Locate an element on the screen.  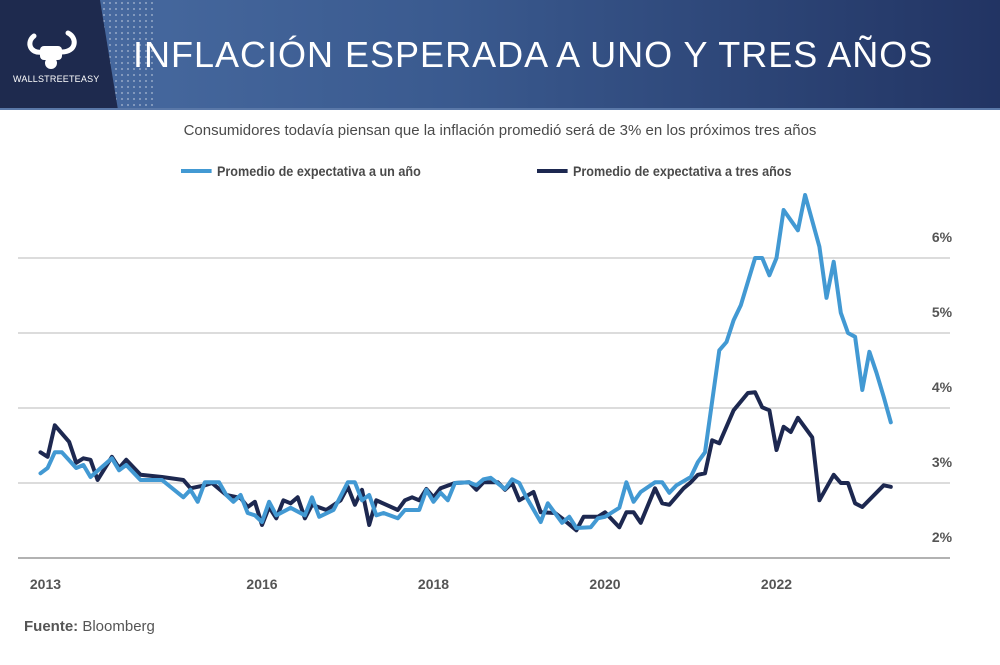
y-tick-label: 6% is located at coordinates (942, 237).